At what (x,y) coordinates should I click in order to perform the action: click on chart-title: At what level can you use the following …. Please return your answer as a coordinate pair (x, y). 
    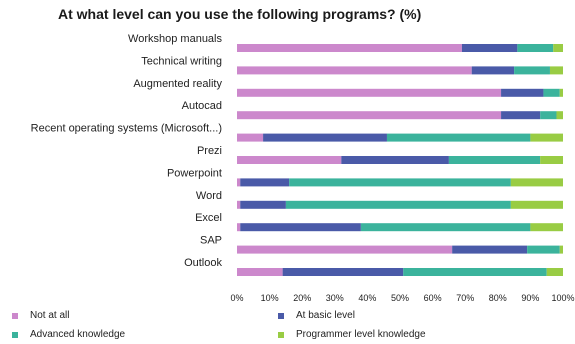
    Looking at the image, I should click on (240, 14).